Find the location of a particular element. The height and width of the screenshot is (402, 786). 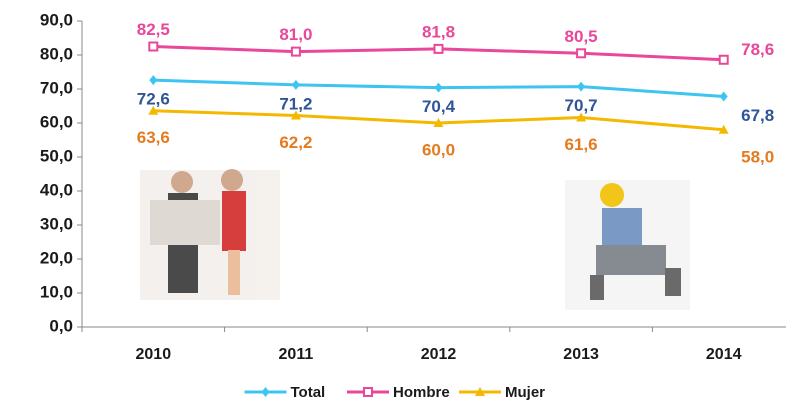

data-label: 70,7 is located at coordinates (581, 105).